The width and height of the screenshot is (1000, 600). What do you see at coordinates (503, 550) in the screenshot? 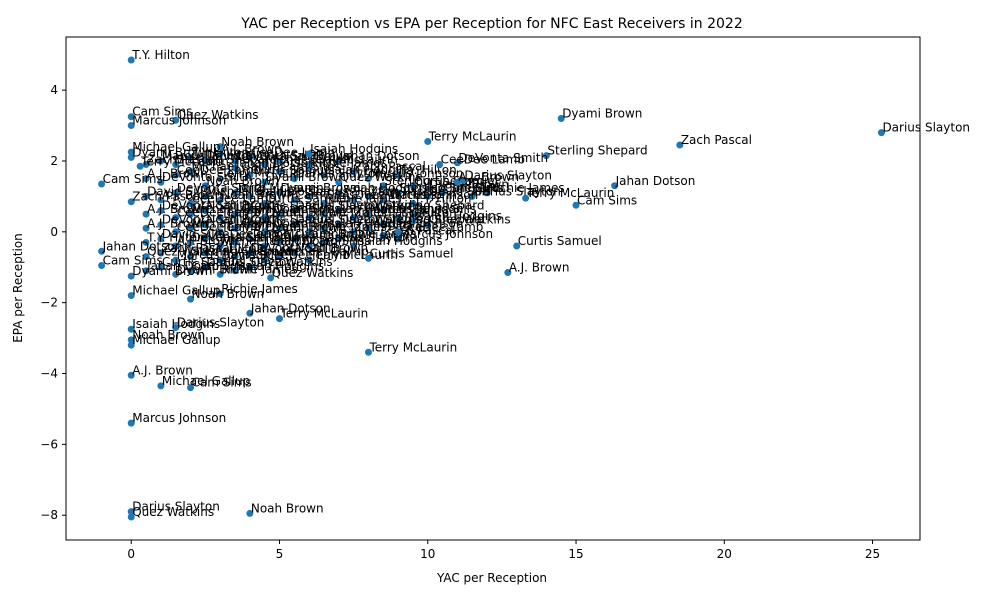
I see `x-axis: 0 5 10 15 20 25` at bounding box center [503, 550].